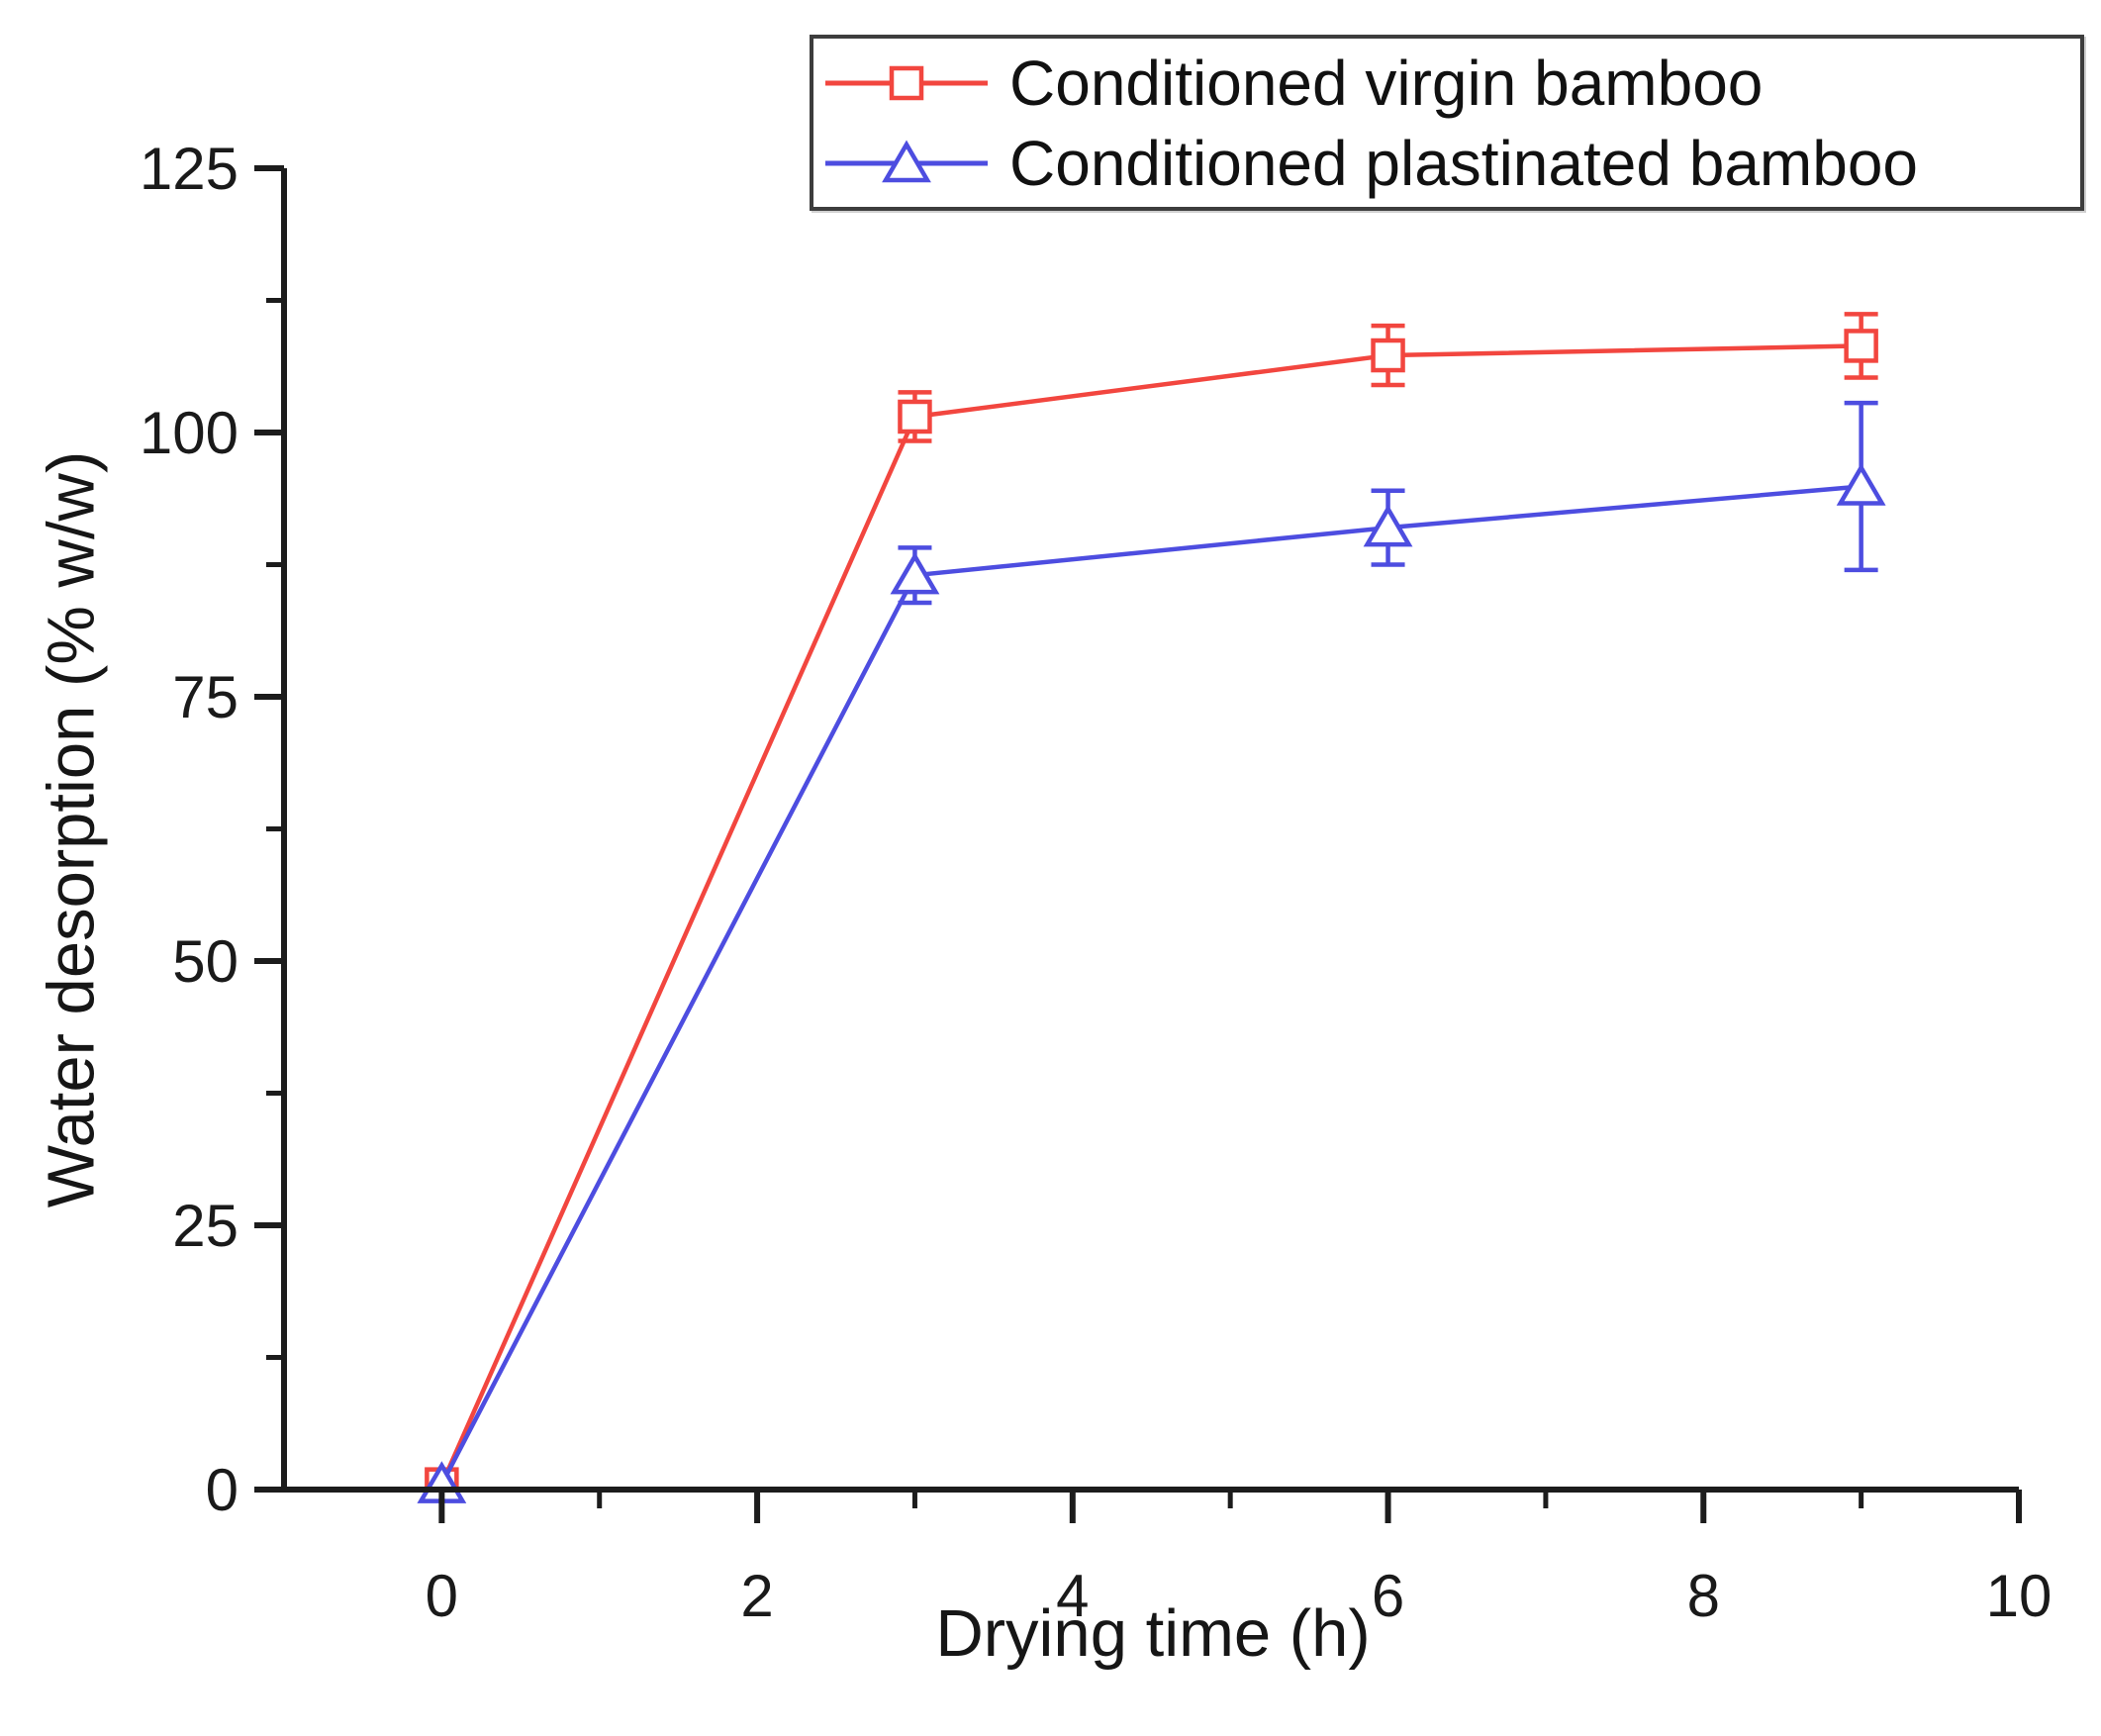  What do you see at coordinates (756, 1596) in the screenshot?
I see `x-tick-label: 2` at bounding box center [756, 1596].